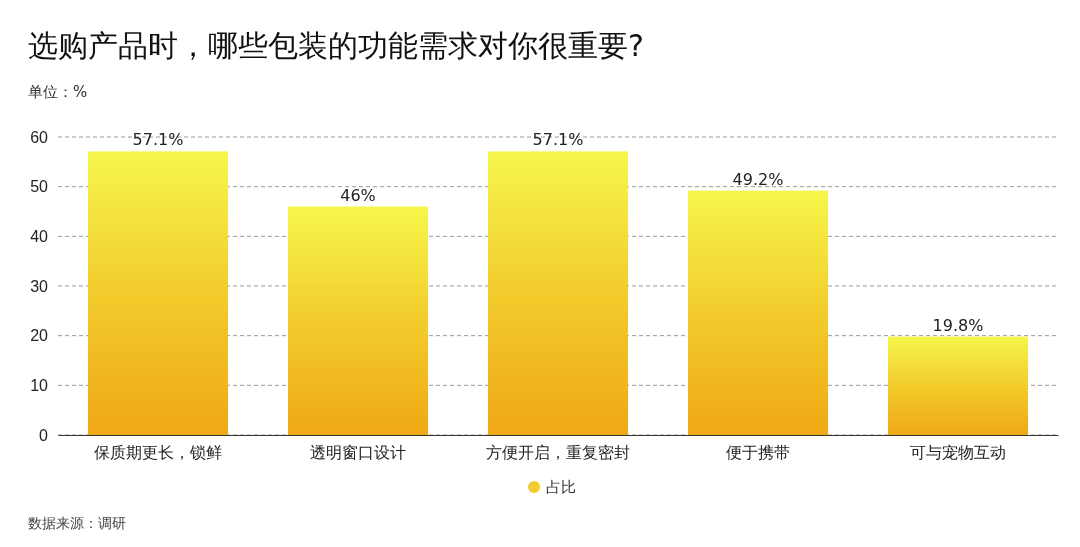  What do you see at coordinates (358, 195) in the screenshot?
I see `text: 46%` at bounding box center [358, 195].